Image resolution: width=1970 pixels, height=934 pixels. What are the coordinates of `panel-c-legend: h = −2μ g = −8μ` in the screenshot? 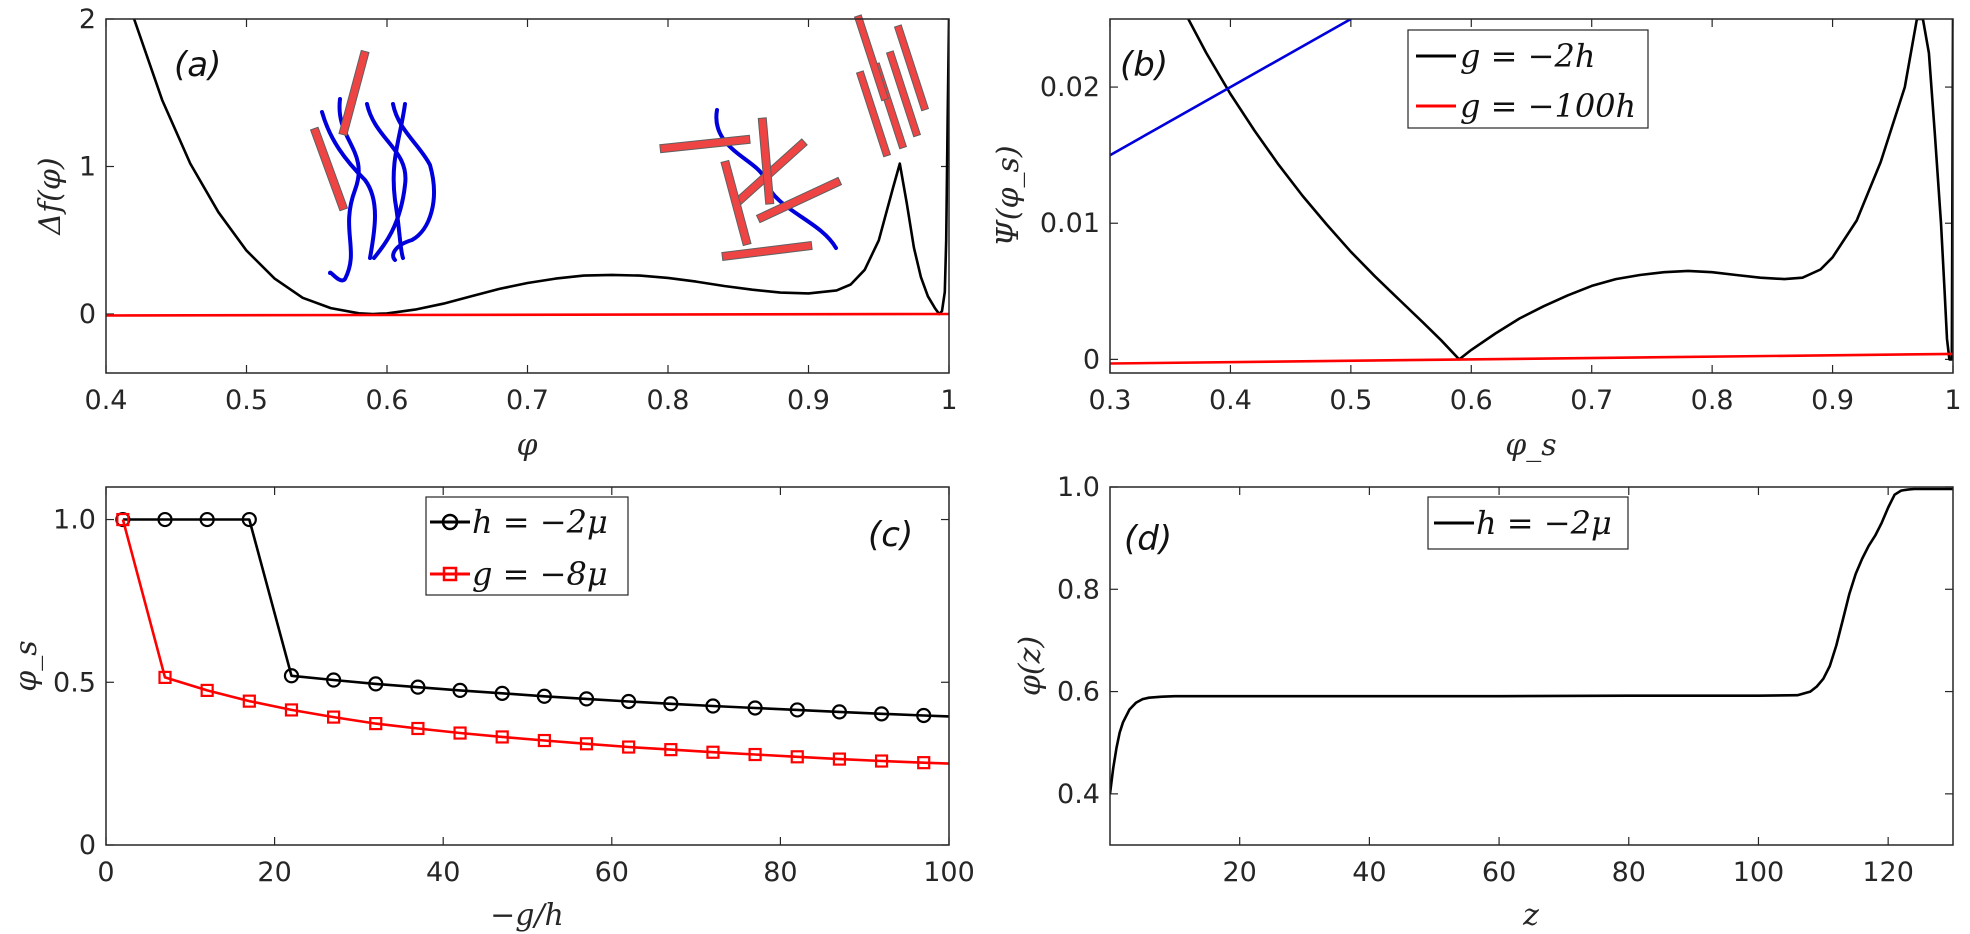 It's located at (527, 546).